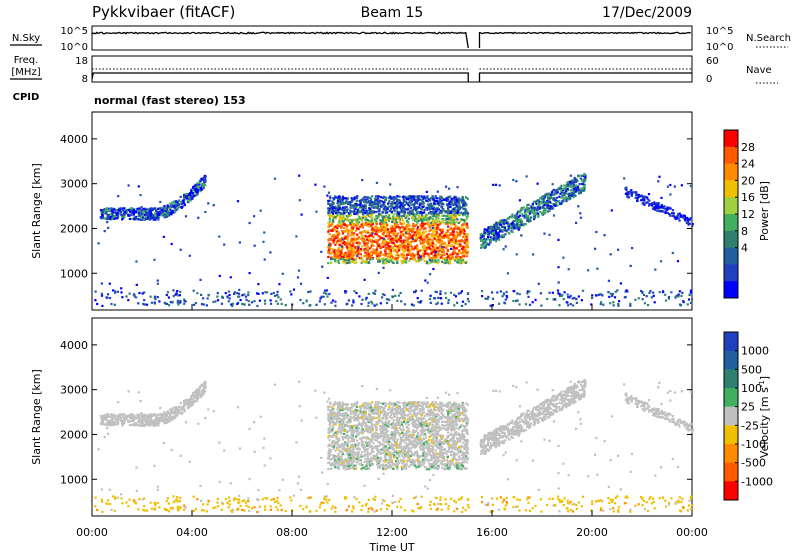 The height and width of the screenshot is (554, 800). Describe the element at coordinates (25, 72) in the screenshot. I see `freq-label-line2: [MHz]` at that location.